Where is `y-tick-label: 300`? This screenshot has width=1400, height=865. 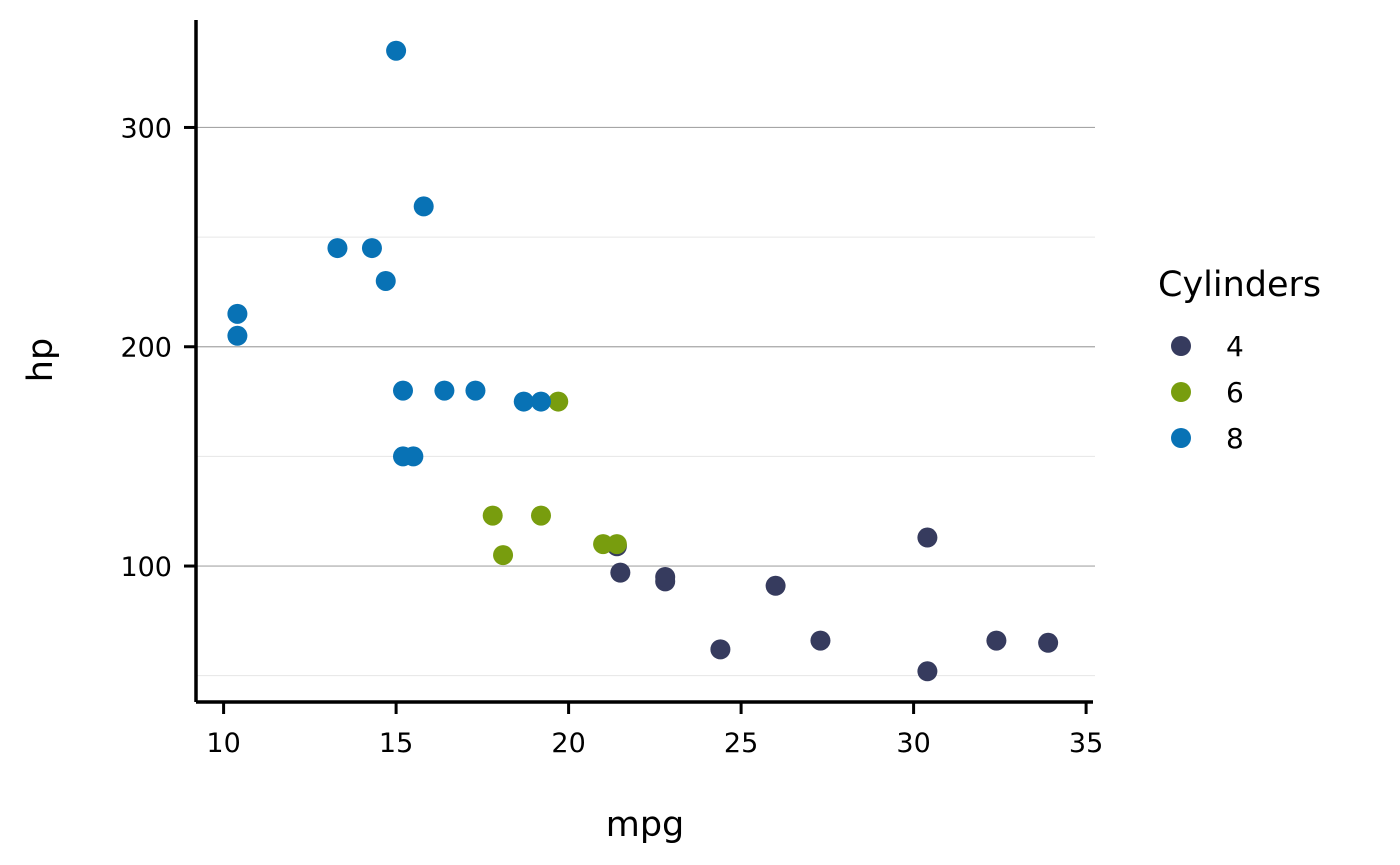 y-tick-label: 300 is located at coordinates (146, 128).